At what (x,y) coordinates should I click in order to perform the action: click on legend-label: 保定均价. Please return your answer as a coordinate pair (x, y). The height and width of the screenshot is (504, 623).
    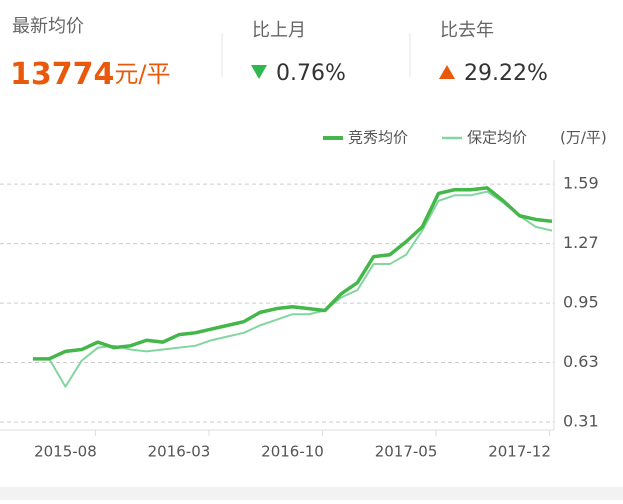
    Looking at the image, I should click on (497, 138).